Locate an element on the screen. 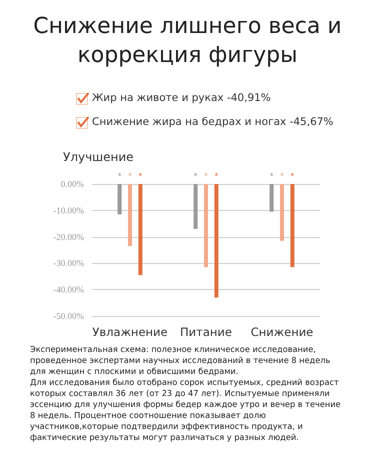  y-tick-label: 0.00% is located at coordinates (72, 184).